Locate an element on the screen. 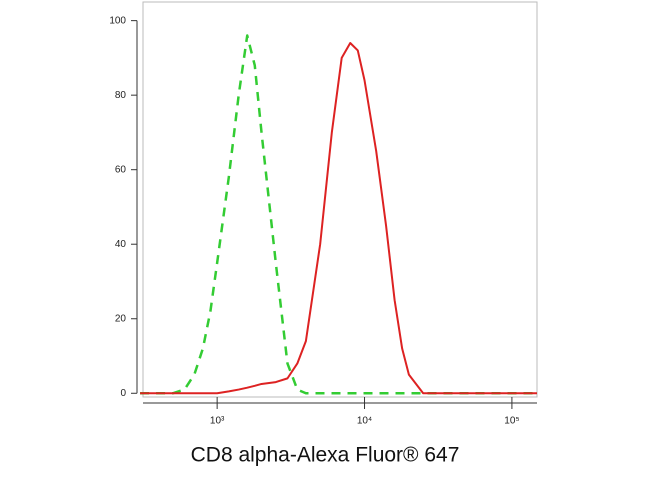  y-tick-label: 100 is located at coordinates (117, 20).